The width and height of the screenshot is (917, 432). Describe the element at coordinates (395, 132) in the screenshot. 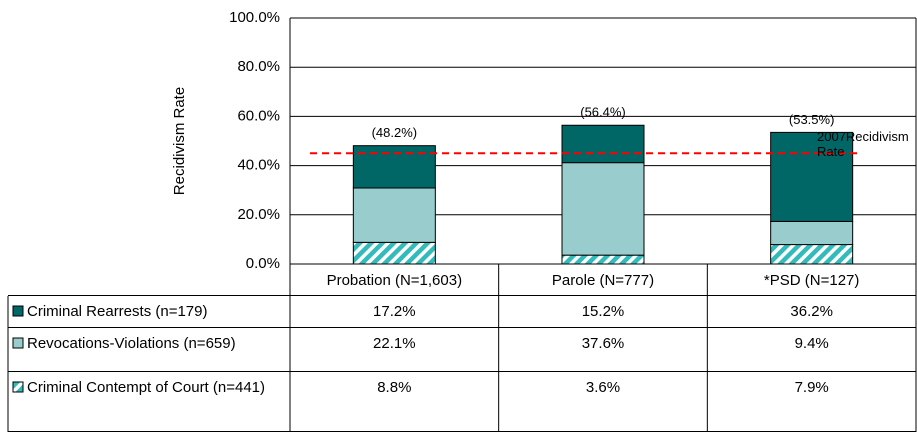

I see `total-label: (48.2%)` at that location.